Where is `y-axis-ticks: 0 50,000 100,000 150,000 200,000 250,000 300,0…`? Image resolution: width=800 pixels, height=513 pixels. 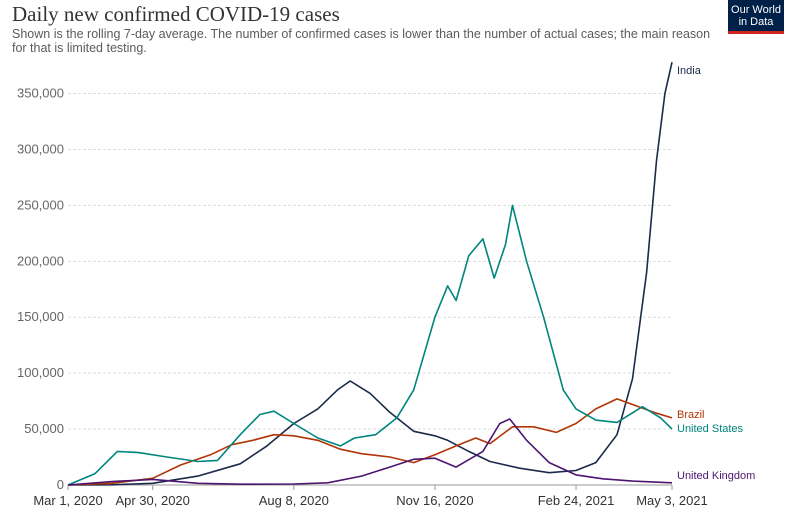
y-axis-ticks: 0 50,000 100,000 150,000 200,000 250,000 300,0… is located at coordinates (40, 289).